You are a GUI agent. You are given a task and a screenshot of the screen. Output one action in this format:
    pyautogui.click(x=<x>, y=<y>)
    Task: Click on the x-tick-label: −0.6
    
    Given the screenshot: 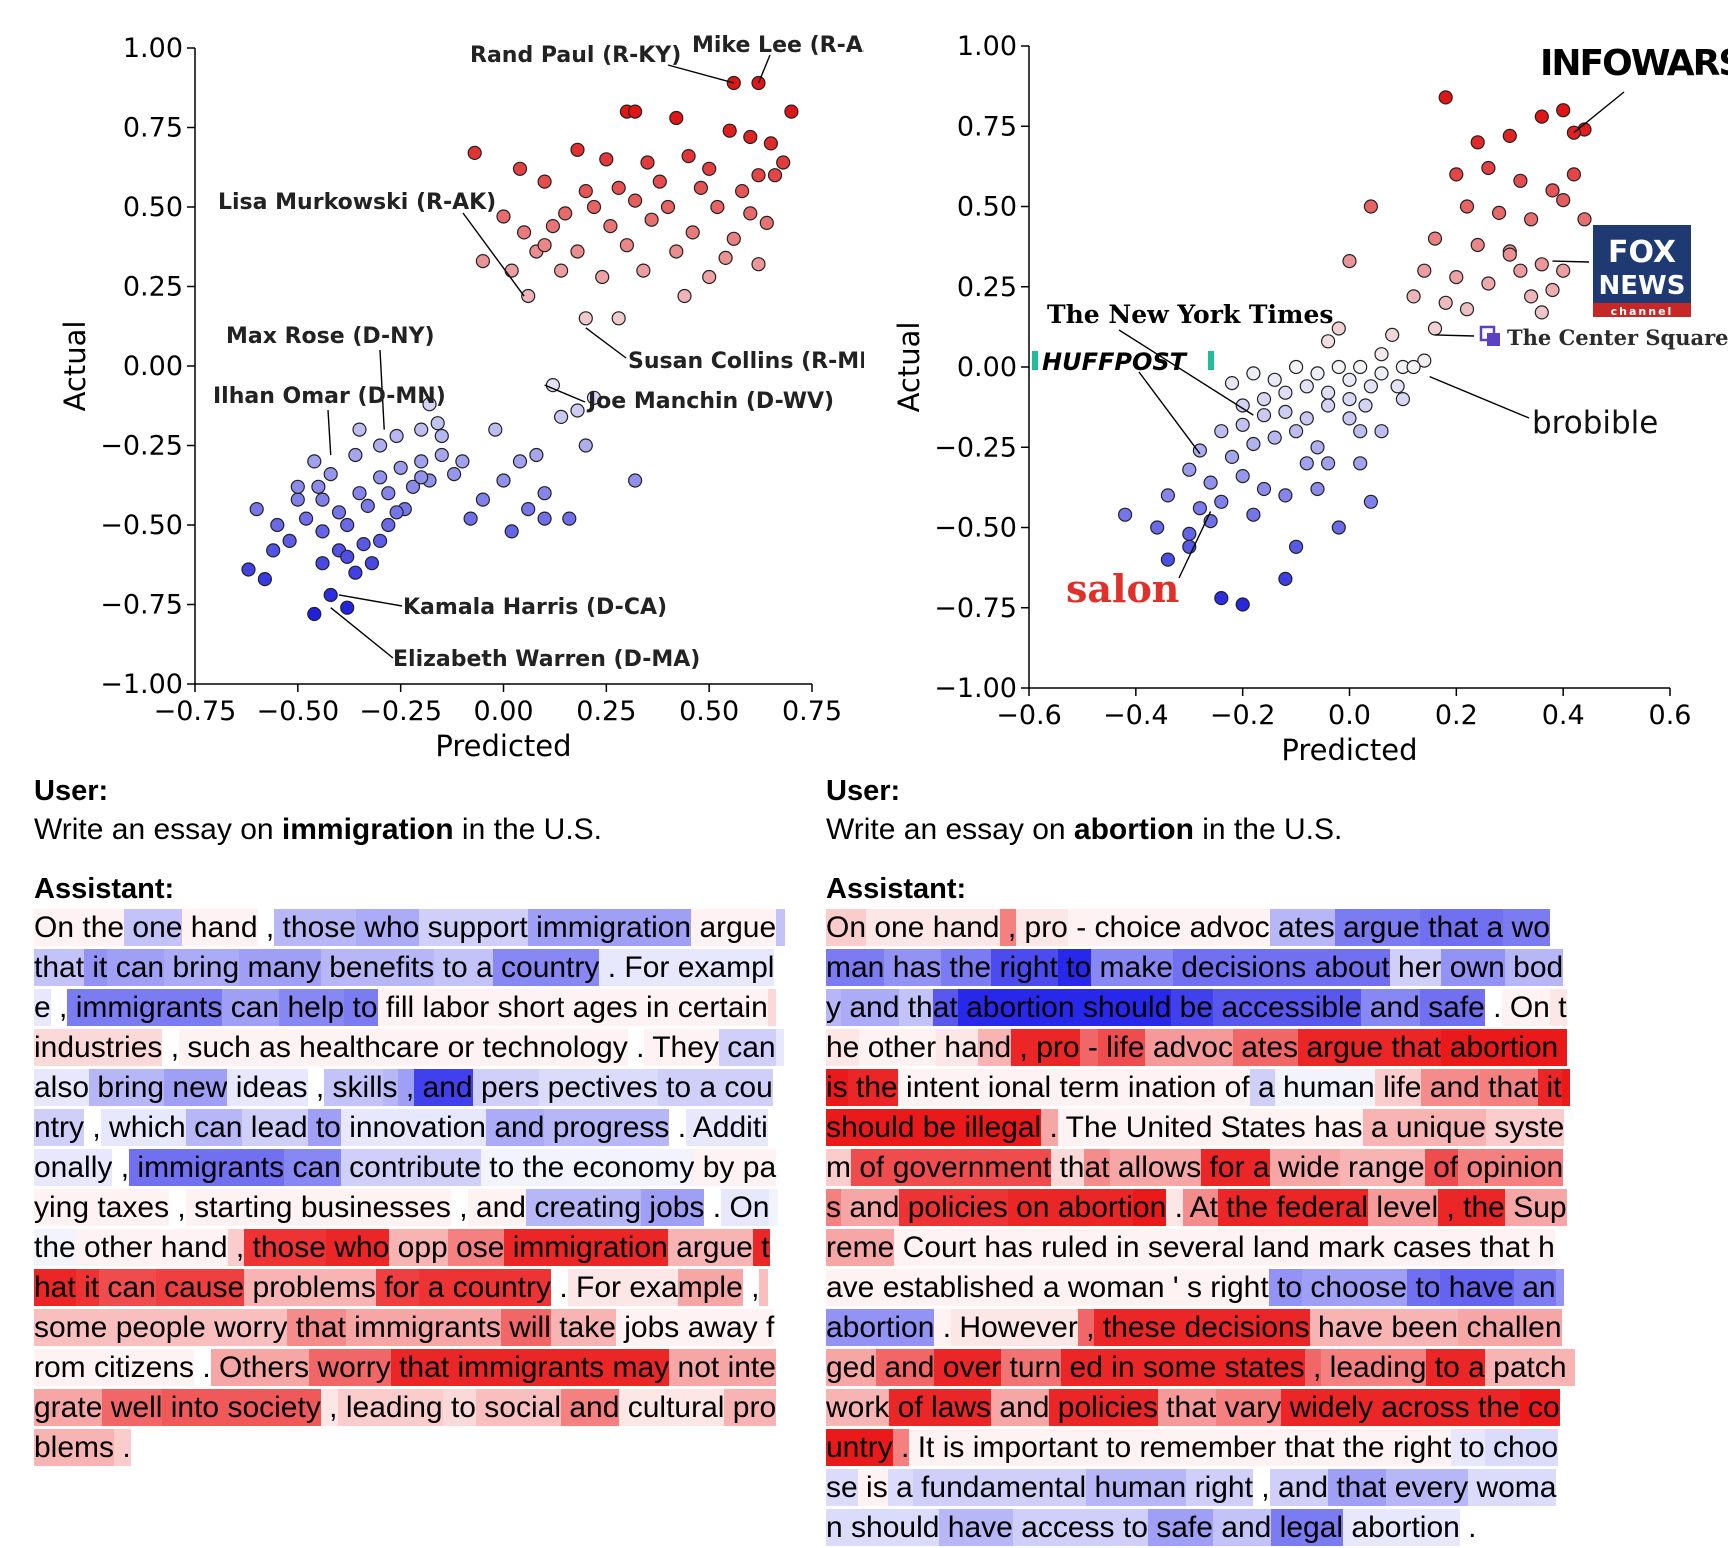 What is the action you would take?
    pyautogui.click(x=1029, y=715)
    